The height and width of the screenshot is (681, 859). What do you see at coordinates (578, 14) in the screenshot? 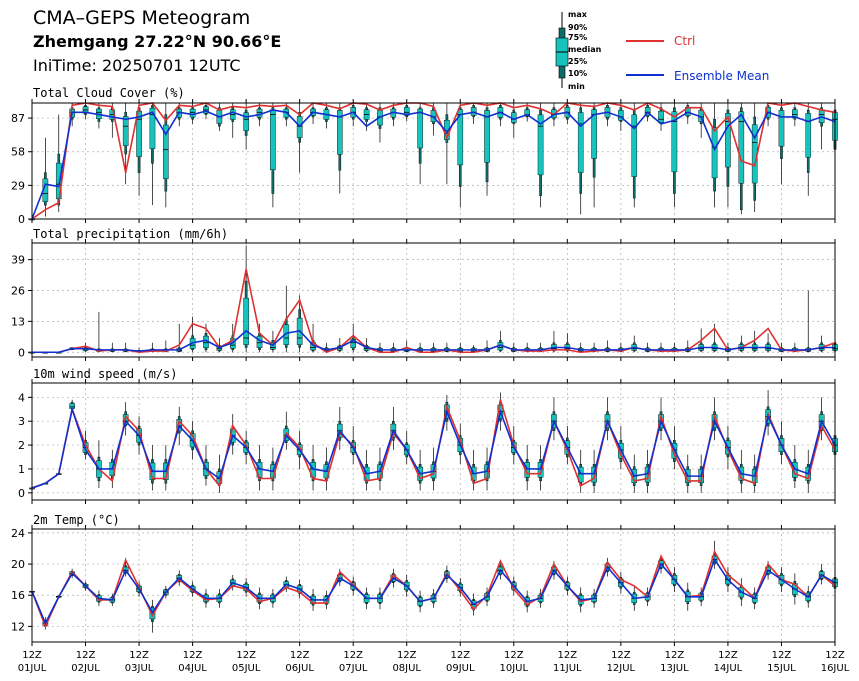
I see `legend-box-label: max` at bounding box center [578, 14].